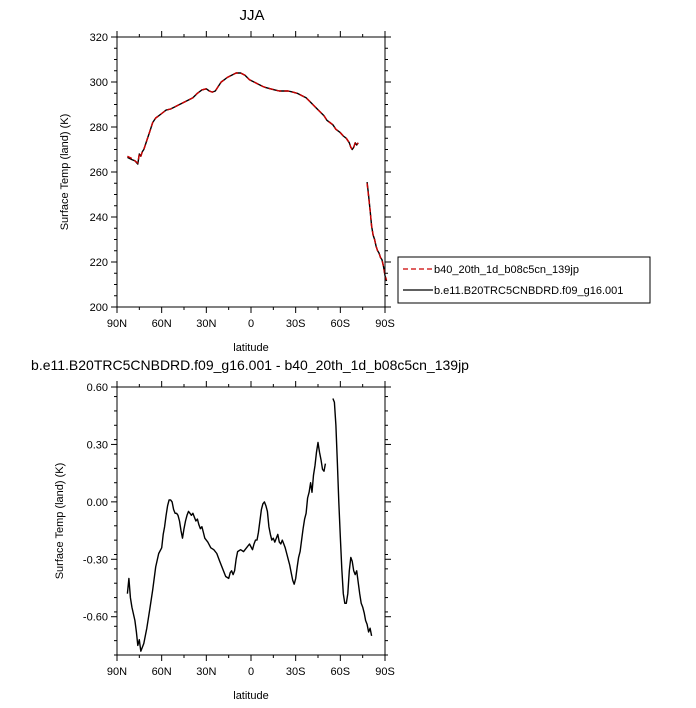 The width and height of the screenshot is (696, 708). What do you see at coordinates (341, 324) in the screenshot?
I see `top-x-tick-label: 60S` at bounding box center [341, 324].